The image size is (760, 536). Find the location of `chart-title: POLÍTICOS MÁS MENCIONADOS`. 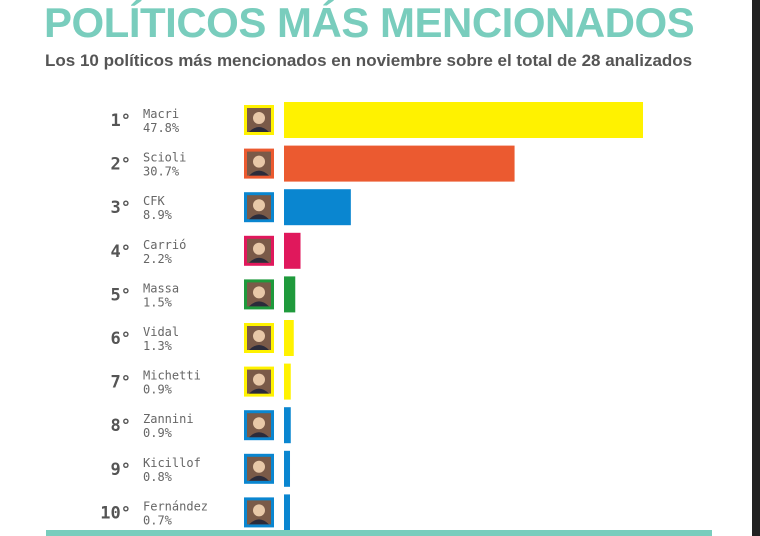

chart-title: POLÍTICOS MÁS MENCIONADOS is located at coordinates (369, 23).